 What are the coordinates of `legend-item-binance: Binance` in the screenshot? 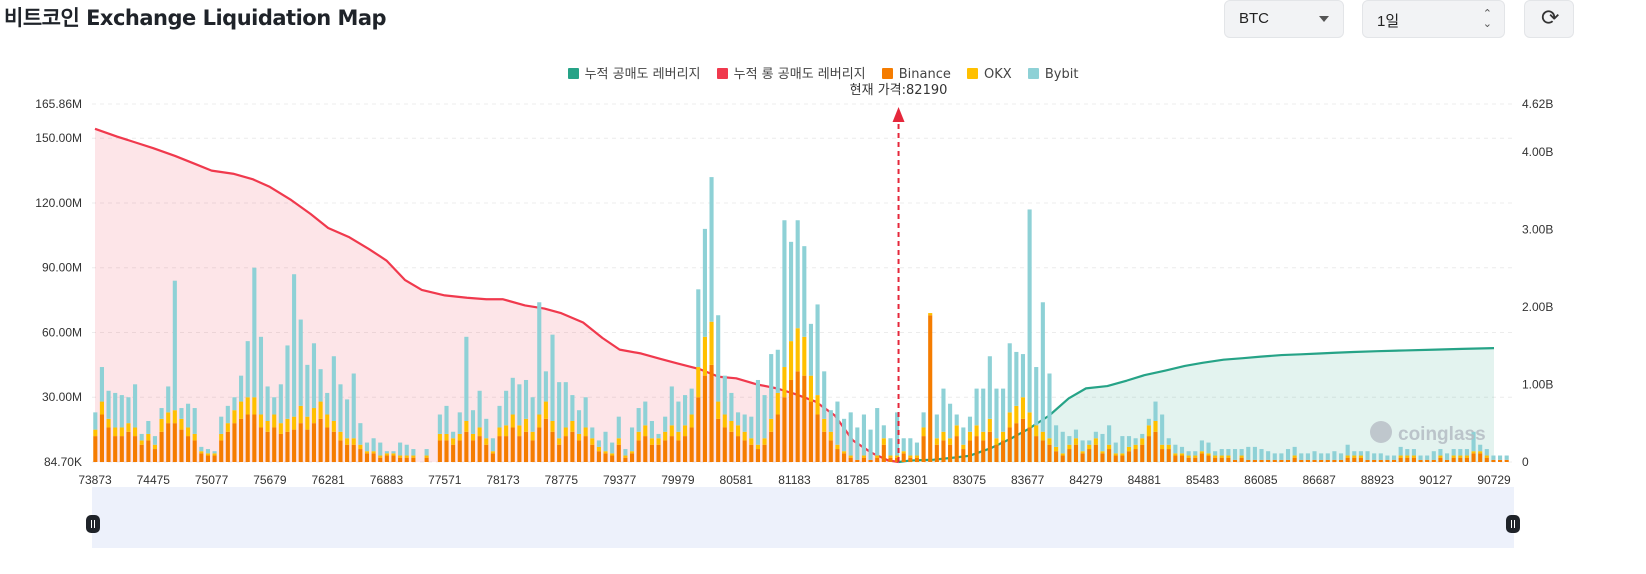 It's located at (916, 74).